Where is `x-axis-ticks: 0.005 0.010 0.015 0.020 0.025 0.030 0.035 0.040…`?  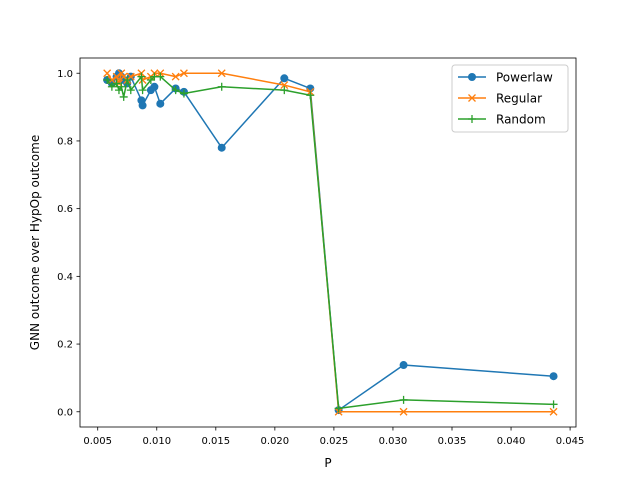
x-axis-ticks: 0.005 0.010 0.015 0.020 0.025 0.030 0.035 0.040… is located at coordinates (333, 437).